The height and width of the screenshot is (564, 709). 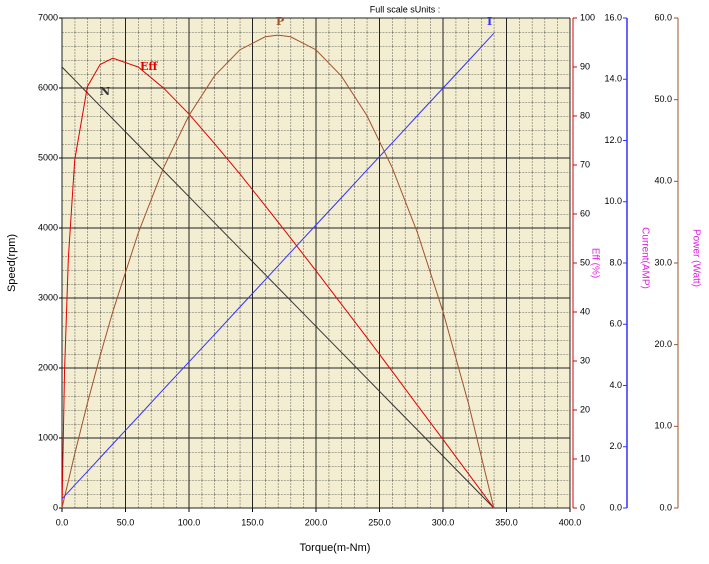 What do you see at coordinates (48, 17) in the screenshot?
I see `y-tick-label: 7000` at bounding box center [48, 17].